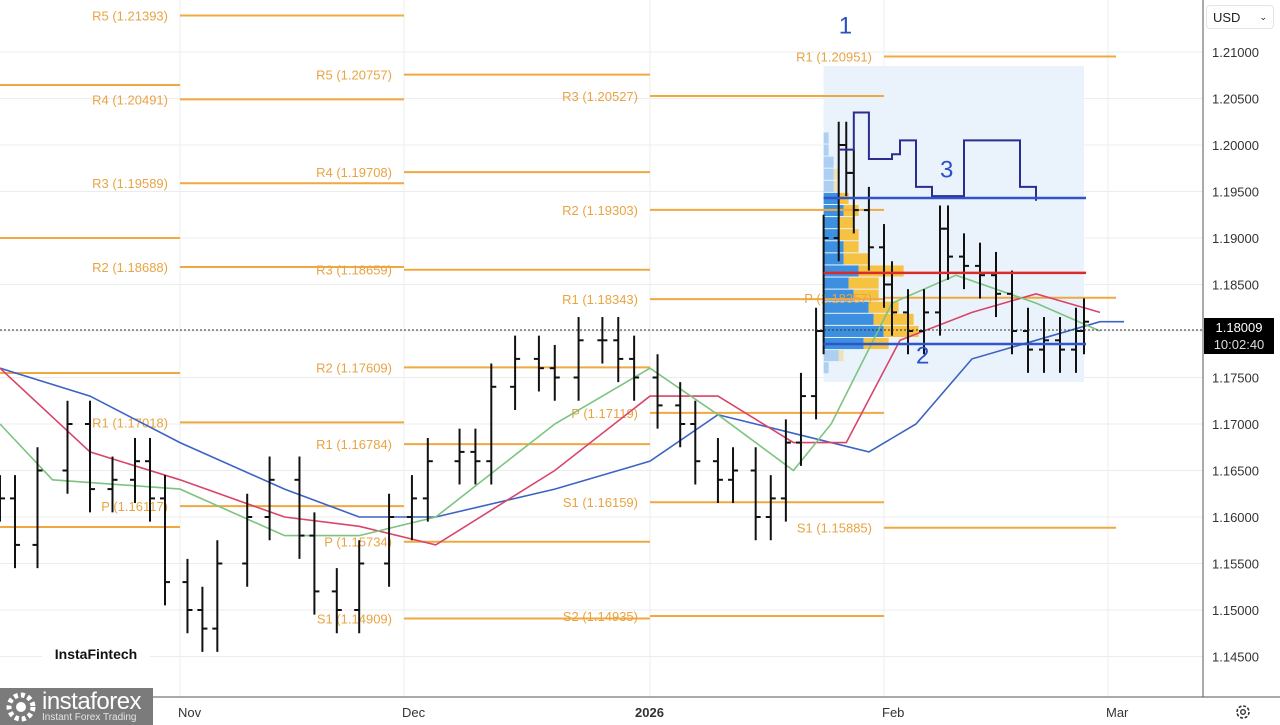  What do you see at coordinates (1235, 52) in the screenshot?
I see `price-tick-label: 1.21000` at bounding box center [1235, 52].